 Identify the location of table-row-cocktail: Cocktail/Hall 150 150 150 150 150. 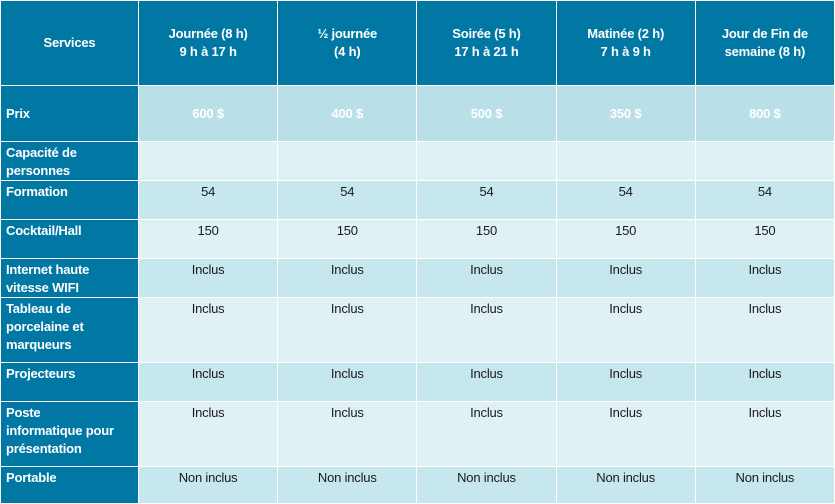
(417, 239).